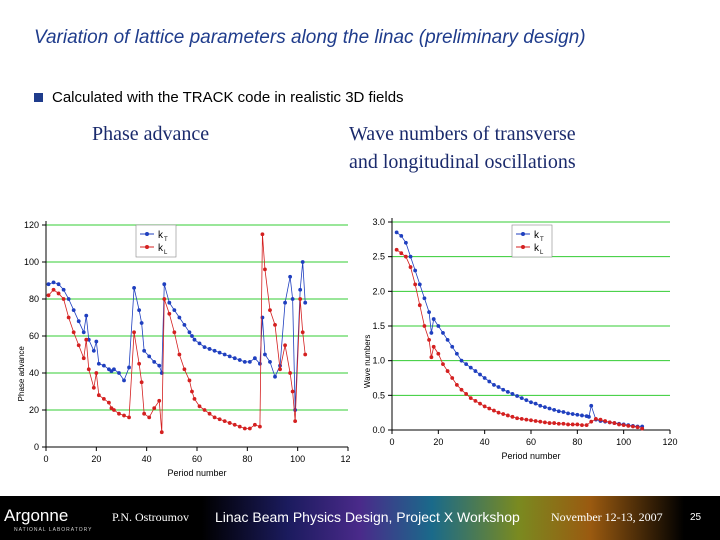 This screenshot has width=720, height=540. I want to click on right-legend-label-k_L: k, so click(537, 248).